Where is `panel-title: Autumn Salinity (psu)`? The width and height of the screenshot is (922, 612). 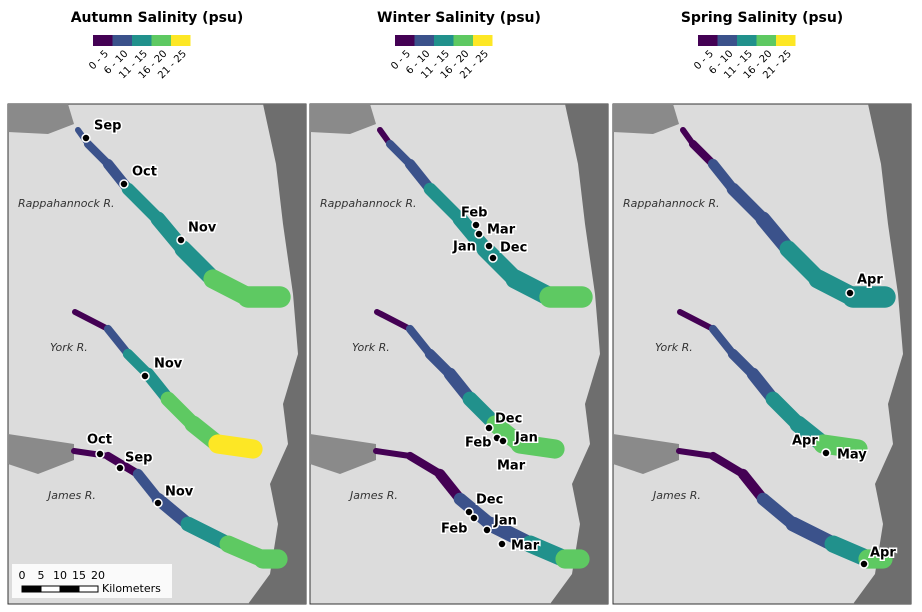
panel-title: Autumn Salinity (psu) is located at coordinates (157, 18).